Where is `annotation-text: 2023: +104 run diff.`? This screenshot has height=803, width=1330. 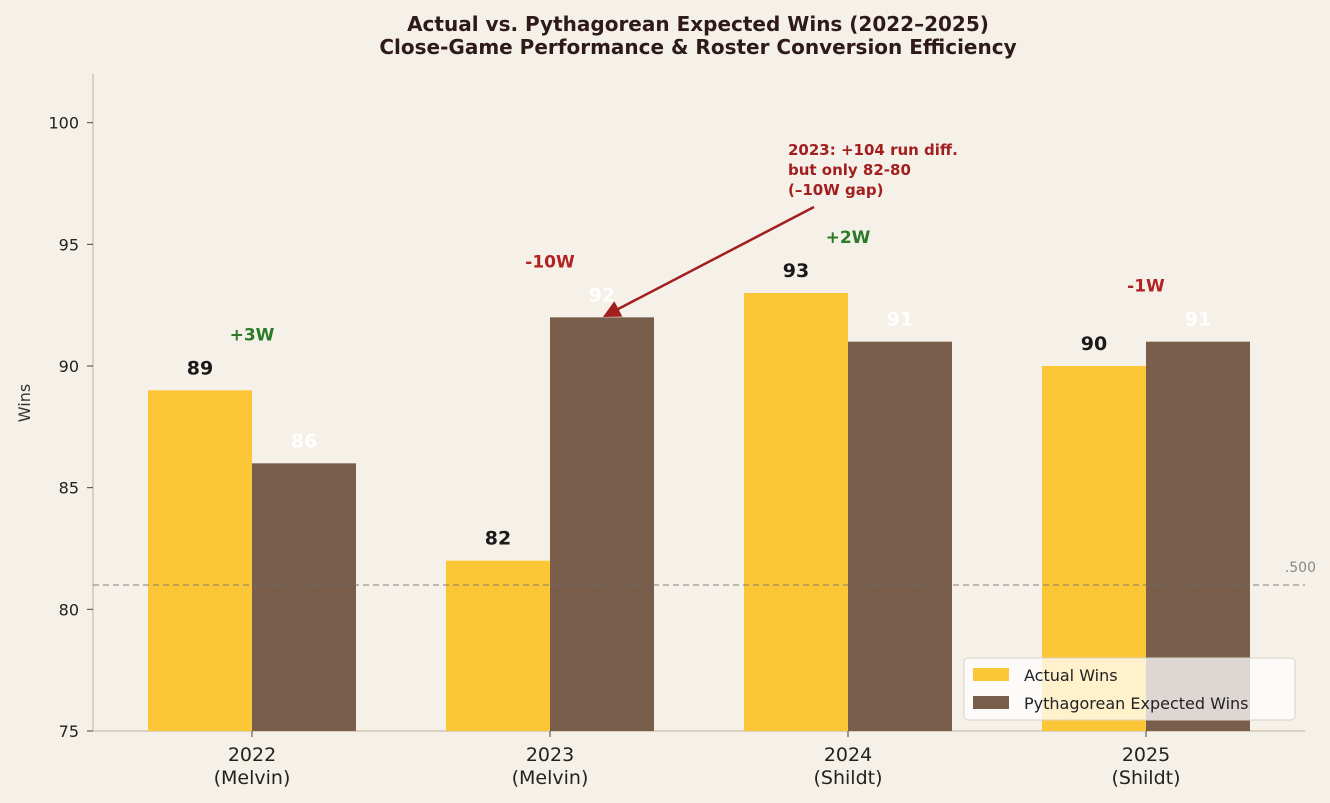 annotation-text: 2023: +104 run diff. is located at coordinates (873, 150).